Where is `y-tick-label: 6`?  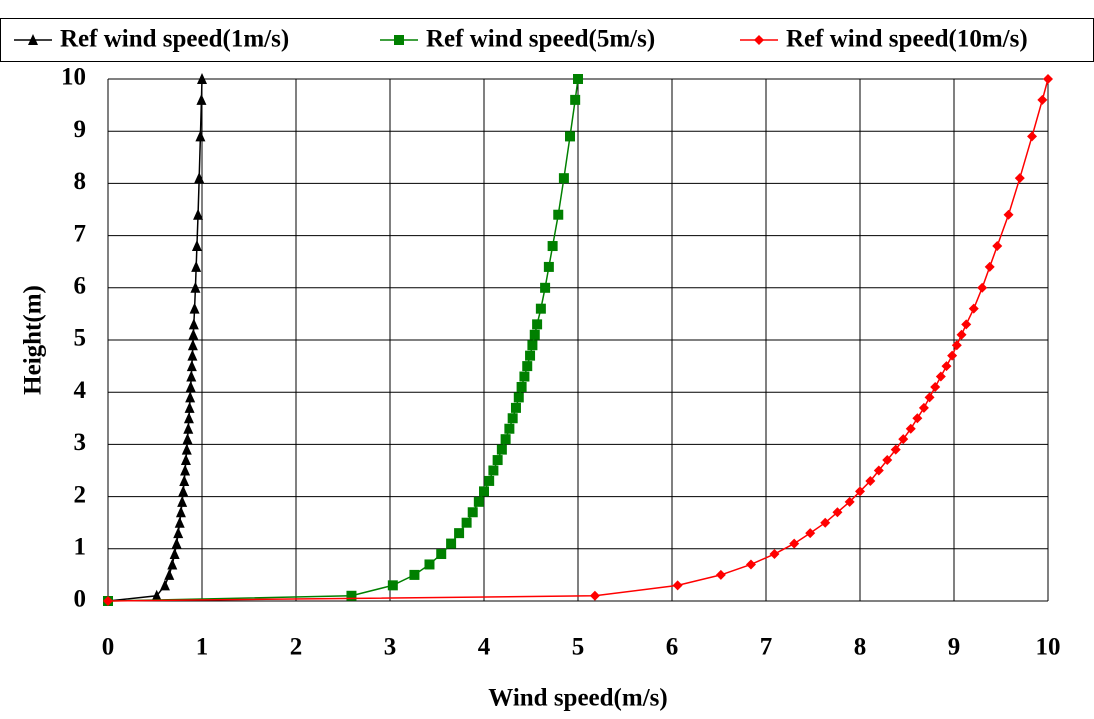 y-tick-label: 6 is located at coordinates (80, 286).